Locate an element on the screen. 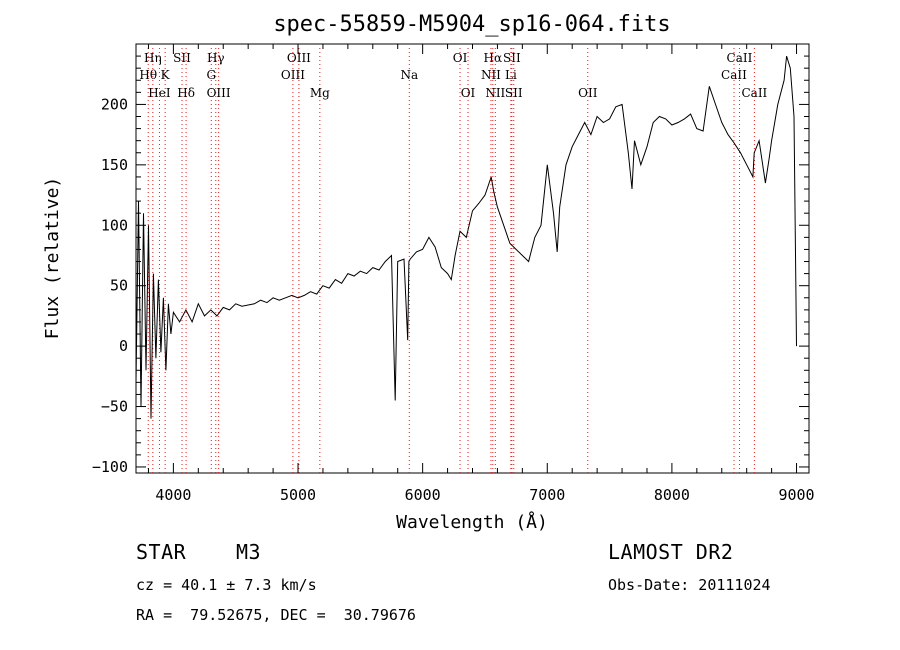 The height and width of the screenshot is (650, 900). x-tick-label: 9000 is located at coordinates (796, 495).